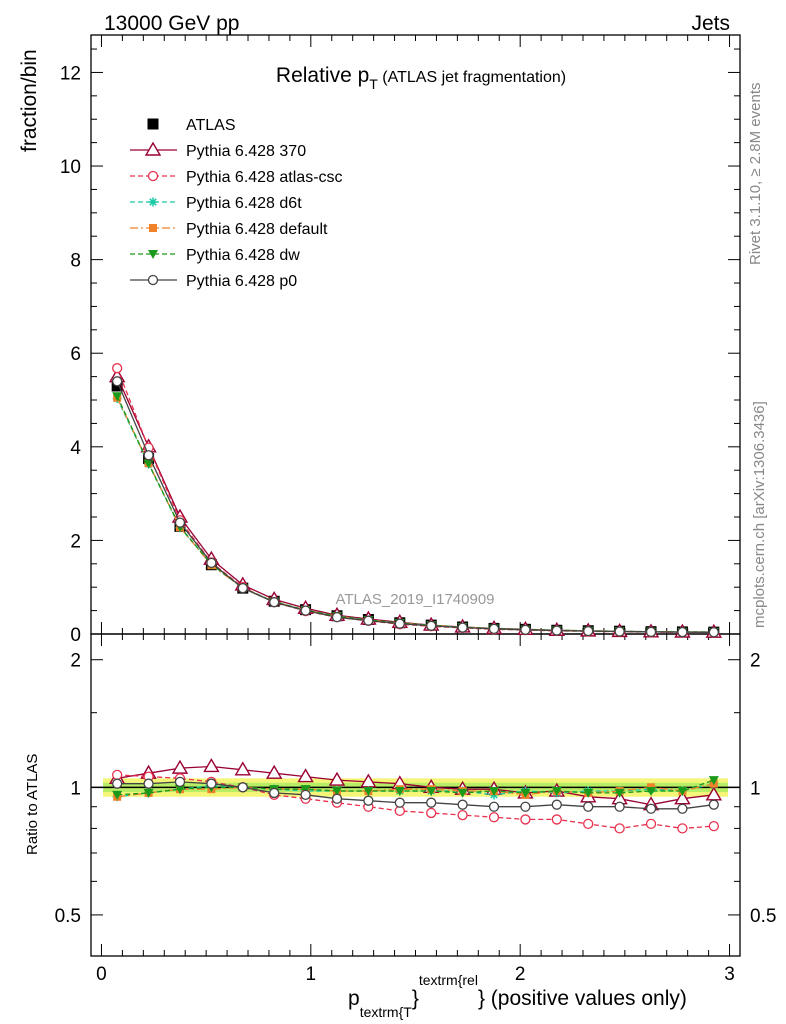  Describe the element at coordinates (244, 203) in the screenshot. I see `legend-label: Pythia 6.428 d6t` at that location.